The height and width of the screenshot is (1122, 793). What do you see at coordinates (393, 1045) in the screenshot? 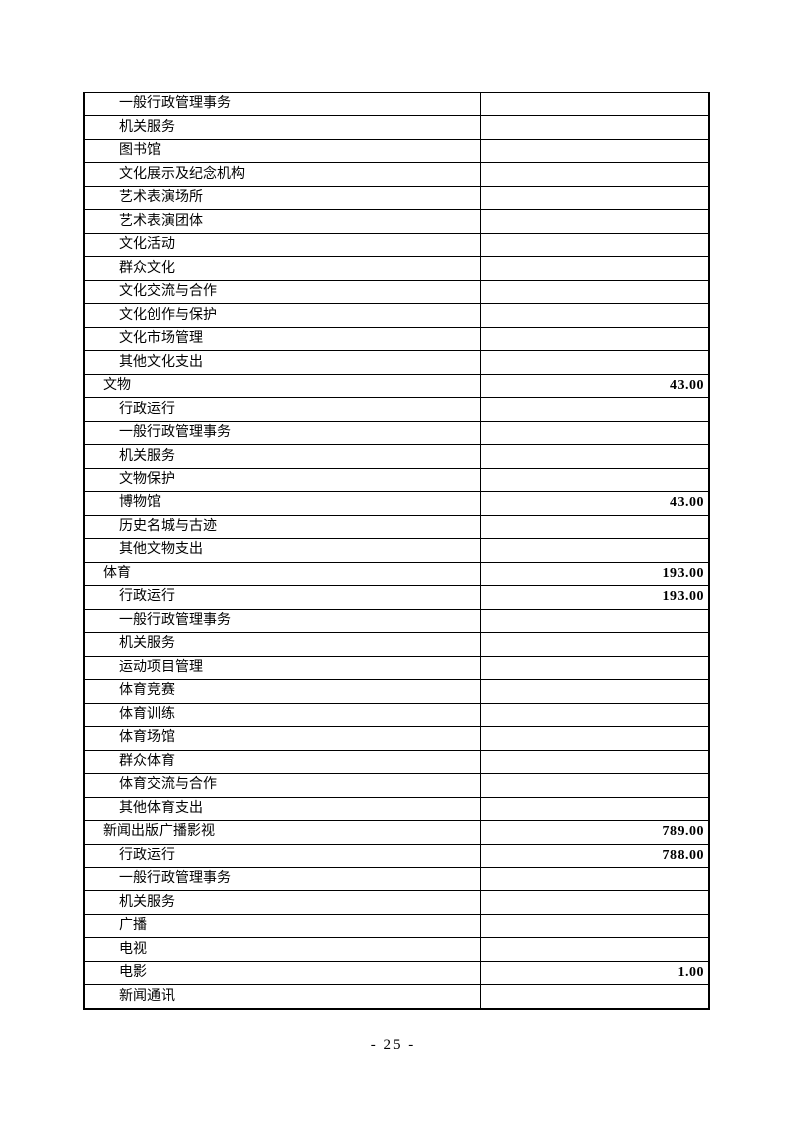
I see `page-number: - 25 -` at bounding box center [393, 1045].